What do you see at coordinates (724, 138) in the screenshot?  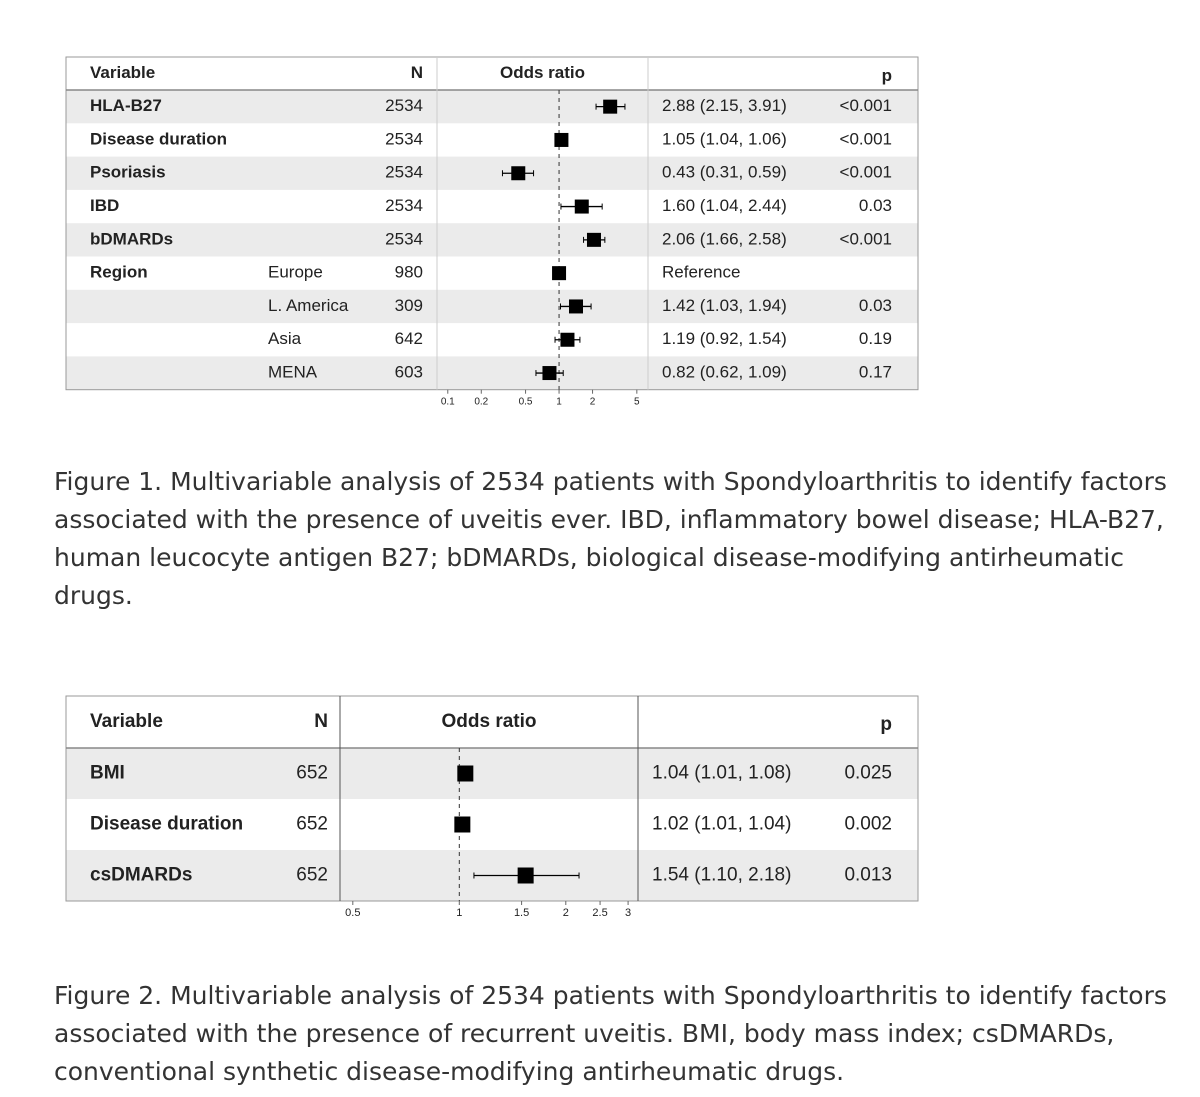 I see `odds-ratio-label: 1.05 (1.04, 1.06)` at bounding box center [724, 138].